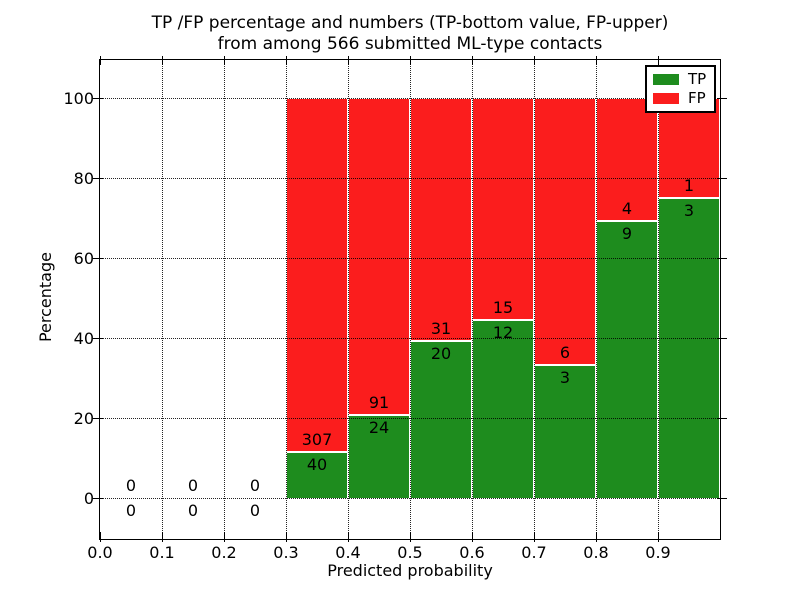 This screenshot has width=800, height=600. What do you see at coordinates (503, 409) in the screenshot?
I see `bar-tp-0.6` at bounding box center [503, 409].